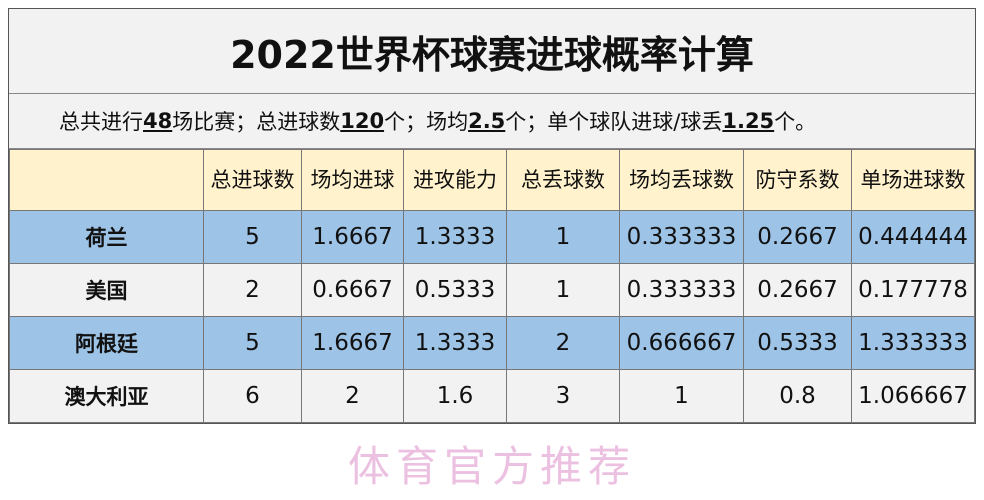 This screenshot has width=984, height=500. I want to click on table-cell: 0.177778, so click(913, 290).